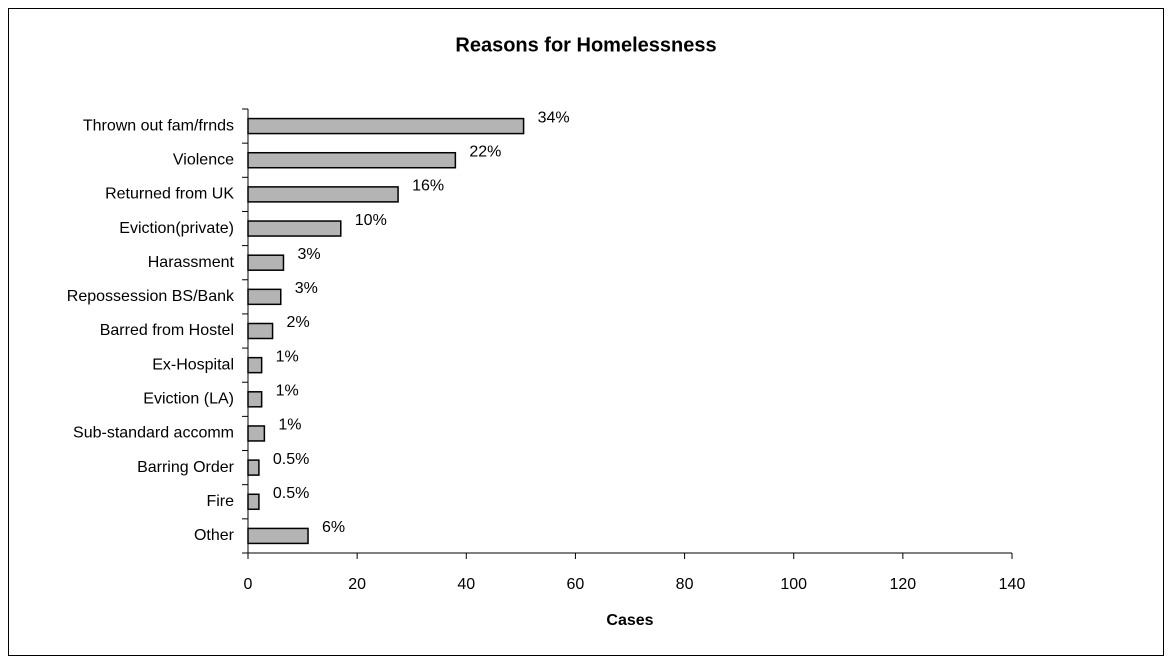  Describe the element at coordinates (248, 584) in the screenshot. I see `x-tick-label: 0` at that location.